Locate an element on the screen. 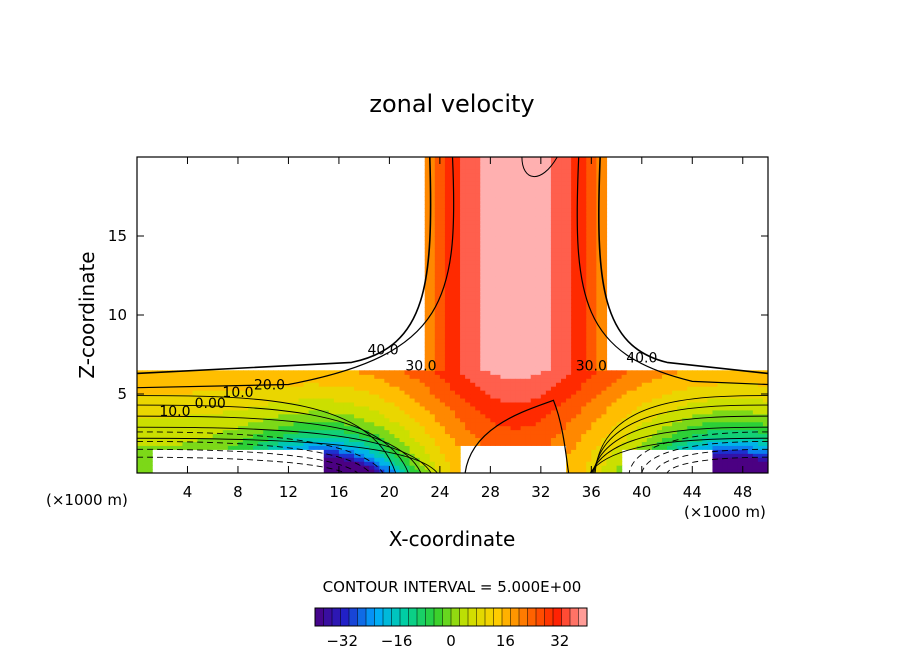 Image resolution: width=904 pixels, height=654 pixels. colorbar-cell is located at coordinates (345, 617).